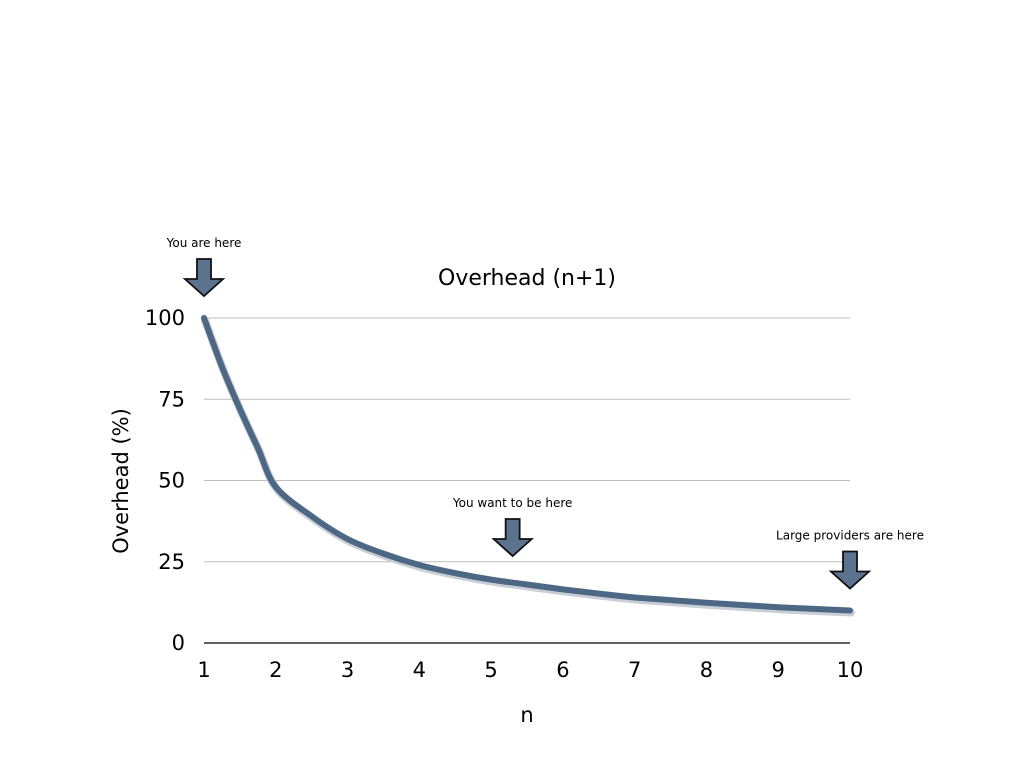 Image resolution: width=1024 pixels, height=768 pixels. What do you see at coordinates (347, 670) in the screenshot?
I see `x-tick-label: 3` at bounding box center [347, 670].